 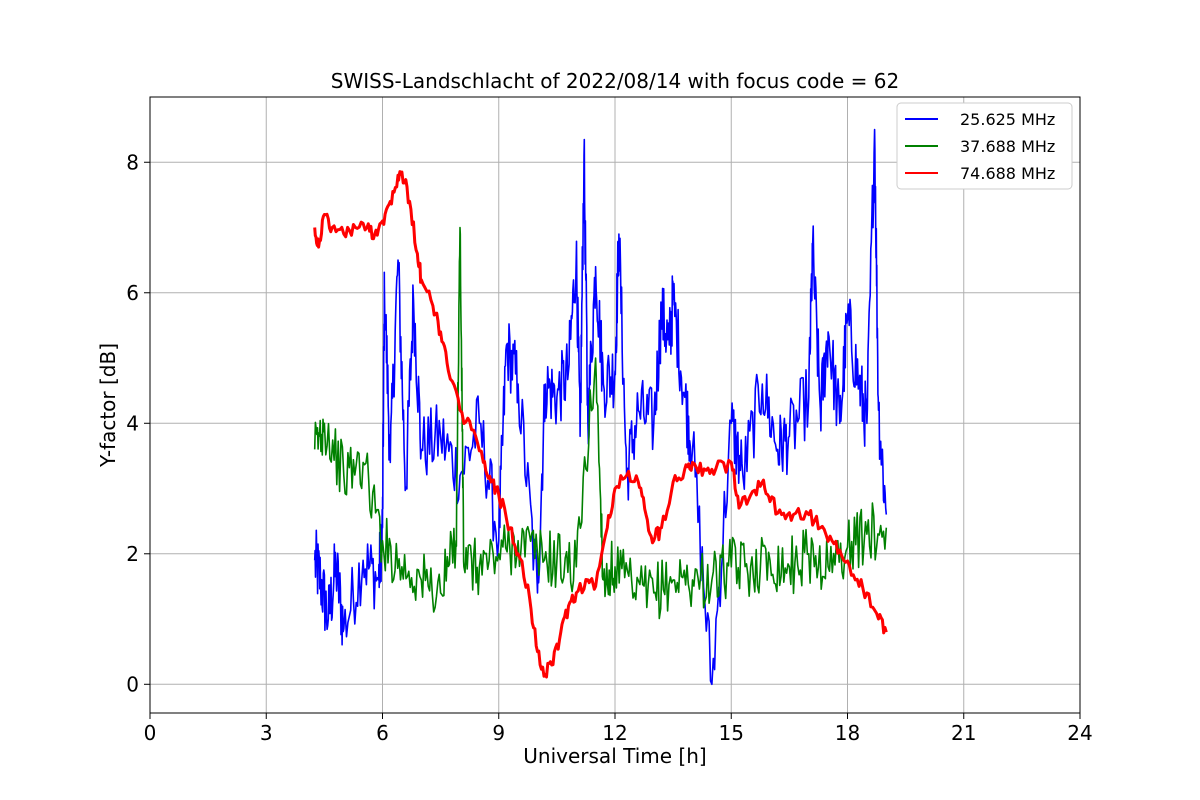 I want to click on x-tick-label: 9, so click(x=498, y=733).